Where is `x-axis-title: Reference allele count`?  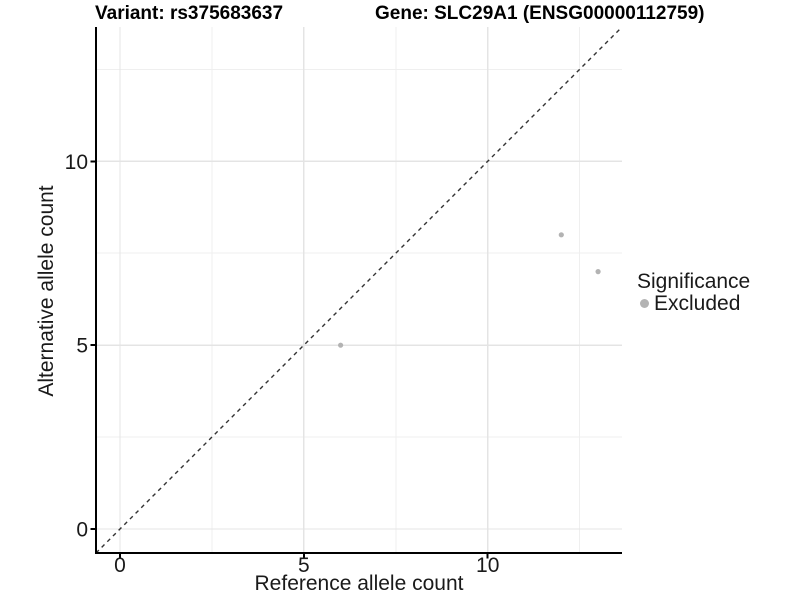 x-axis-title: Reference allele count is located at coordinates (359, 583).